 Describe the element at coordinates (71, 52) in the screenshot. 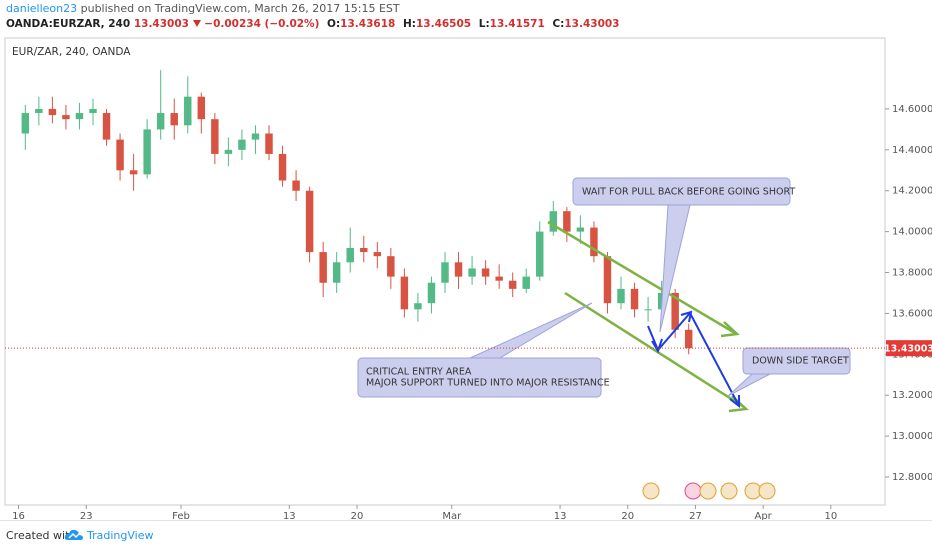

I see `chart-title: EUR/ZAR, 240, OANDA` at that location.